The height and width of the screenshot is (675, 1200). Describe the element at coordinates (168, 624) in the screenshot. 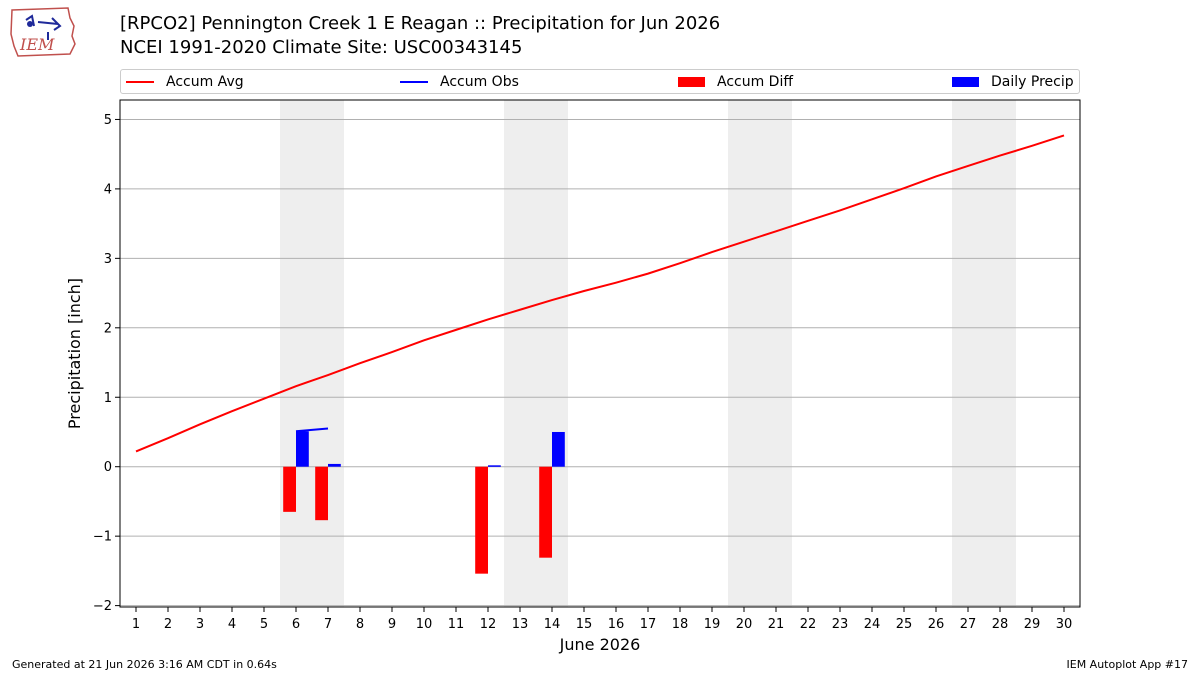

I see `x-tick-label: 2` at that location.